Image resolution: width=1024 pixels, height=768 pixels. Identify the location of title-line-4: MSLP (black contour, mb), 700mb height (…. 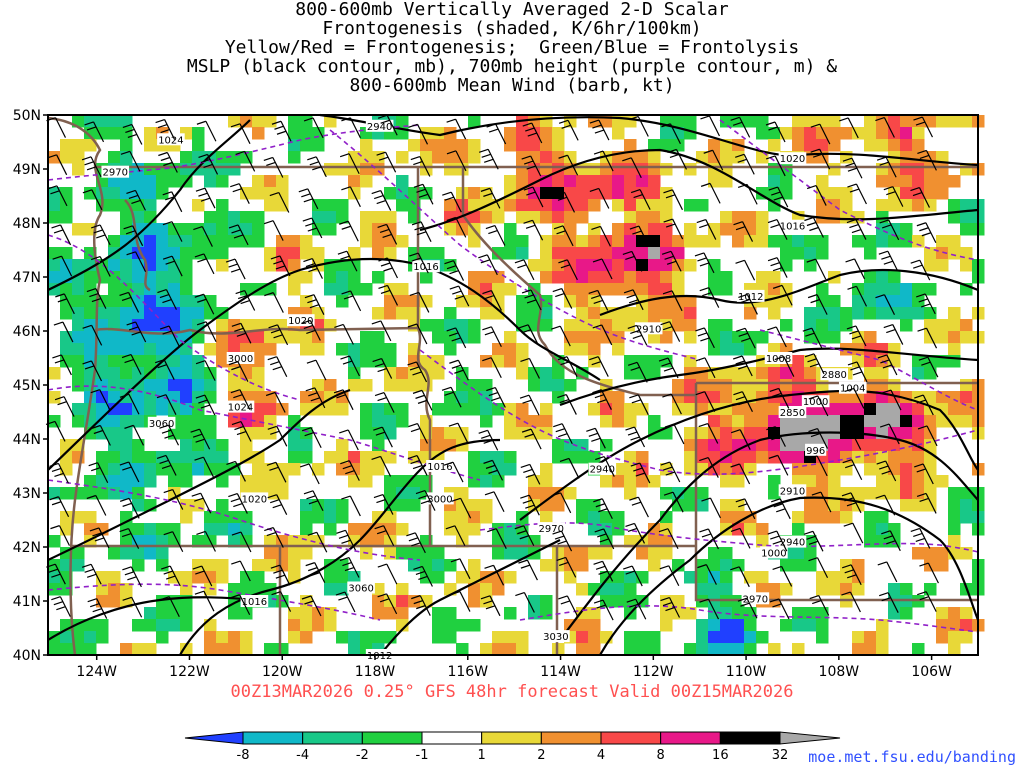
(512, 66).